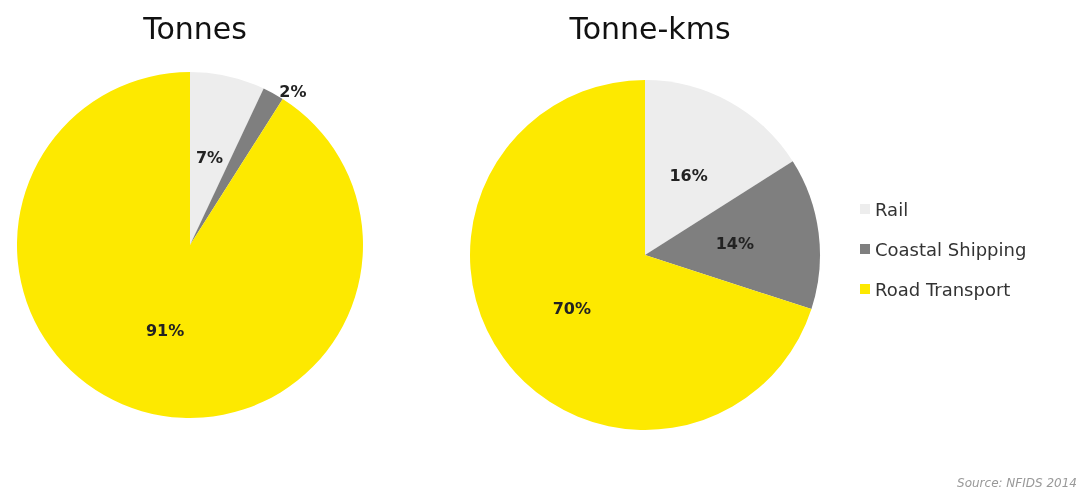  I want to click on source-note: Source: NFIDS 2014, so click(1017, 483).